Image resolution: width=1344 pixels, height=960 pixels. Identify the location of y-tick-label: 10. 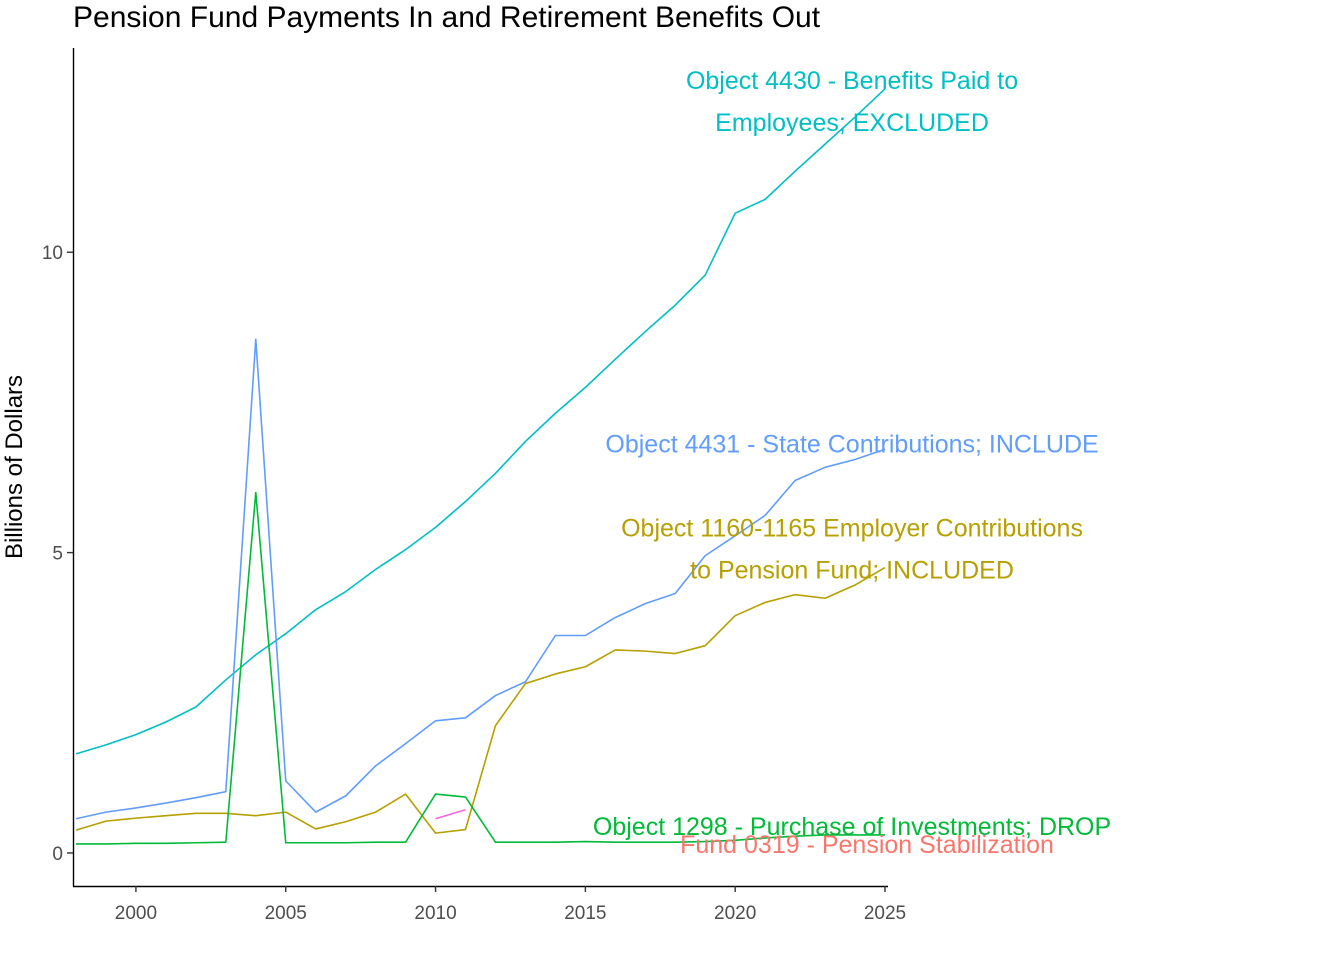
(52, 253).